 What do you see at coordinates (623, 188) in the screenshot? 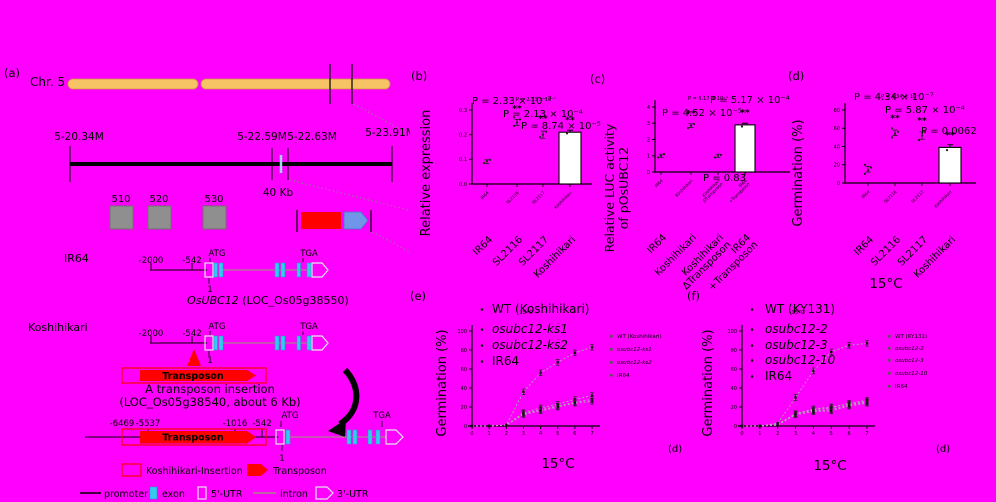
I see `y-axis-title: of pOsUBC12` at bounding box center [623, 188].